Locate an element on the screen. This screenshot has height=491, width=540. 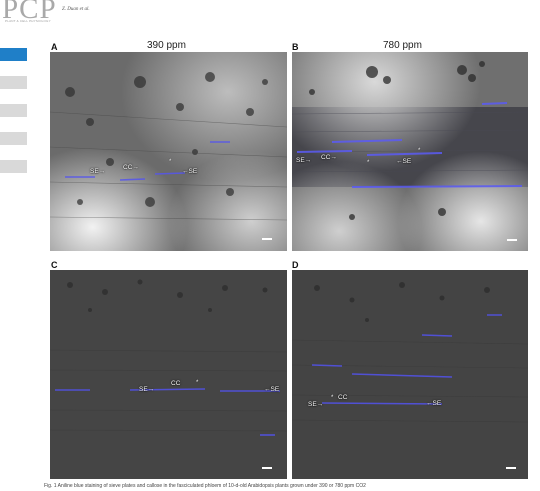
logo-text: PCP is located at coordinates (29, 12).